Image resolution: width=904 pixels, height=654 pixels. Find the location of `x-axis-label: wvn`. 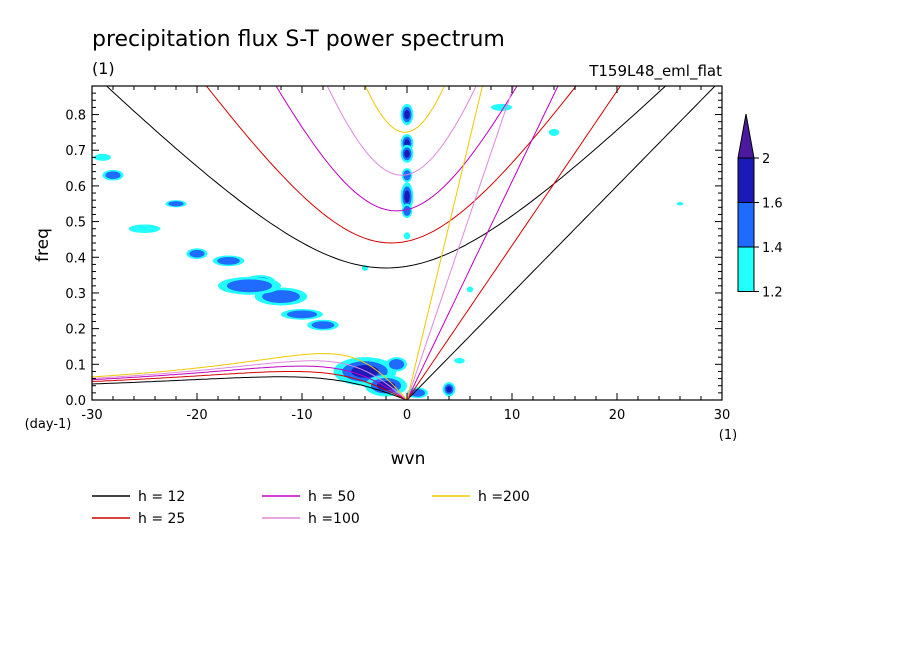

x-axis-label: wvn is located at coordinates (408, 459).